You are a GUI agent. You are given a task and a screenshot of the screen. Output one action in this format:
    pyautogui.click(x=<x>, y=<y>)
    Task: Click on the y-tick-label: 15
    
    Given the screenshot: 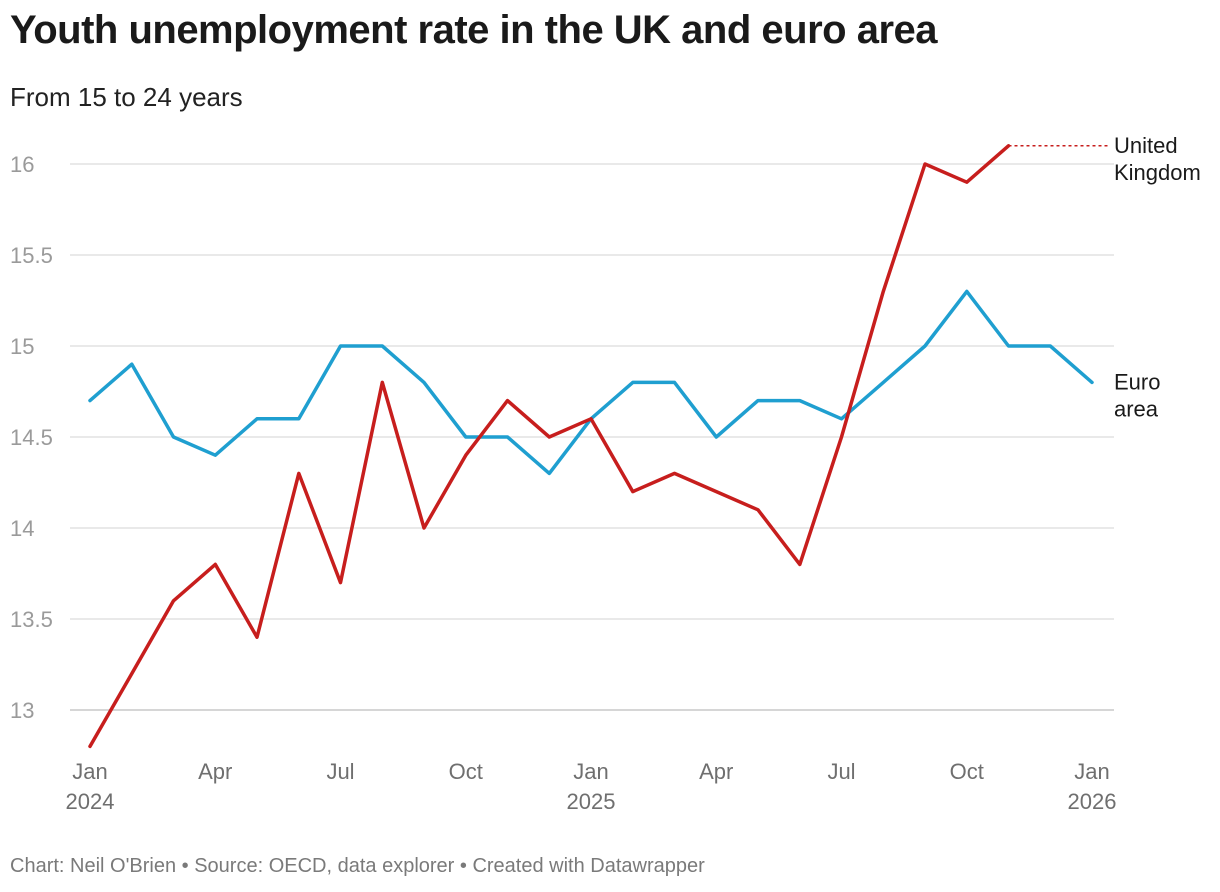 What is the action you would take?
    pyautogui.click(x=22, y=346)
    